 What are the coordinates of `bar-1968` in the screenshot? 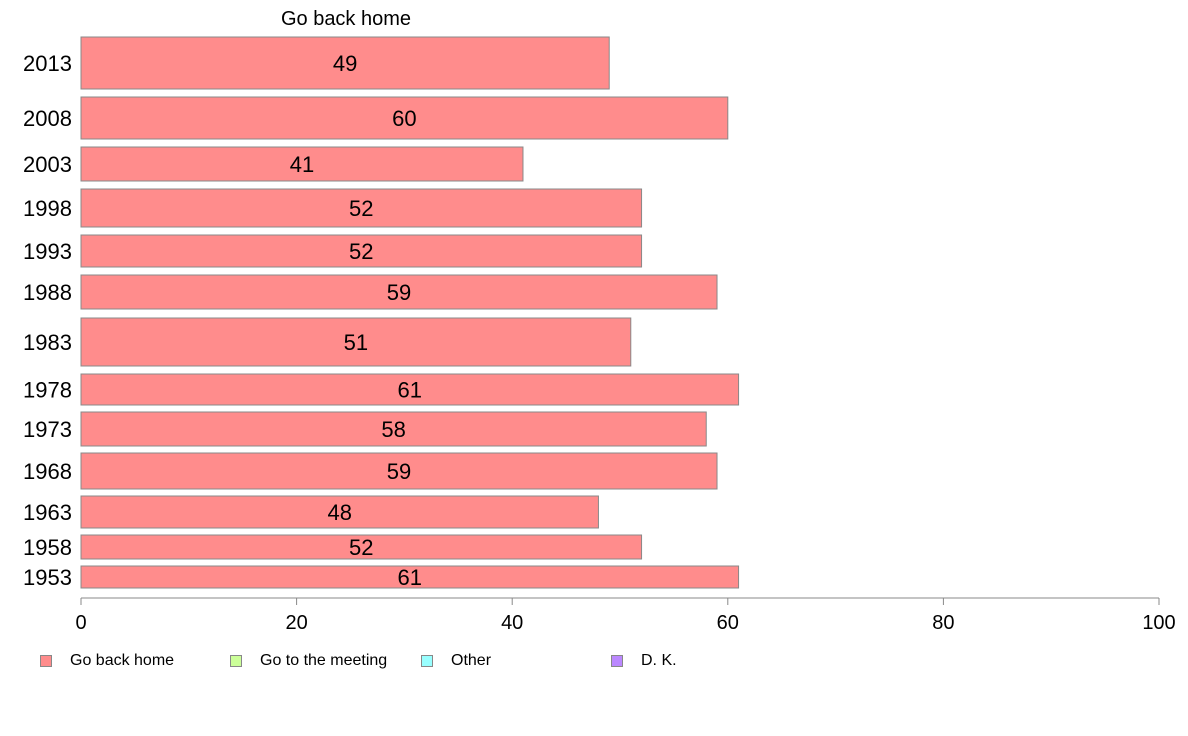 It's located at (399, 471).